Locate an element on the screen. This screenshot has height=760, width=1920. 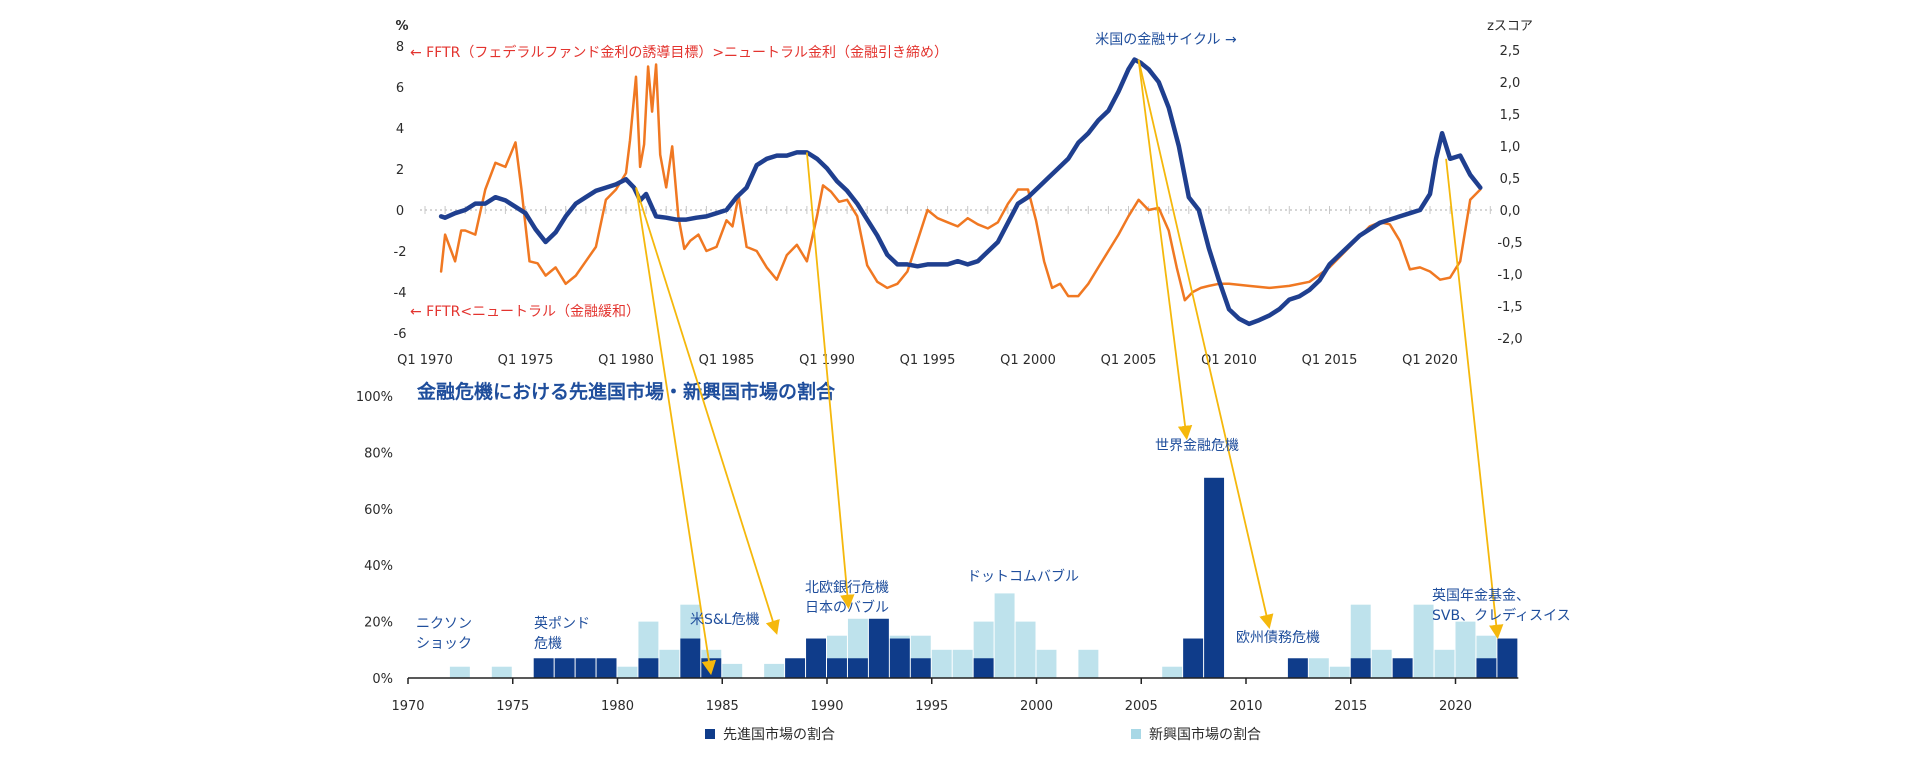
y-axis-tick: 20% is located at coordinates (378, 623).